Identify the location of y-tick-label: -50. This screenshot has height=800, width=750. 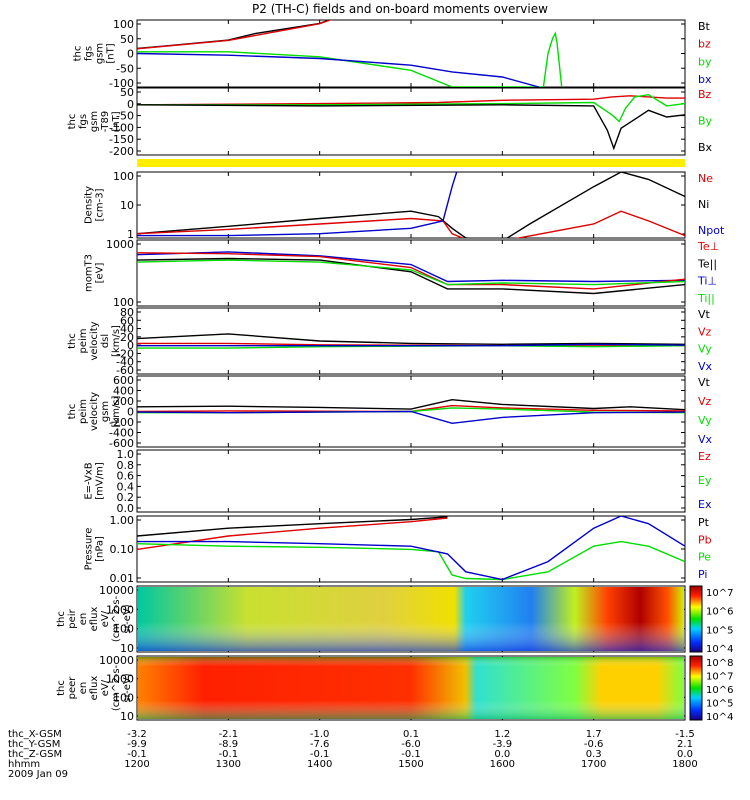
(125, 68).